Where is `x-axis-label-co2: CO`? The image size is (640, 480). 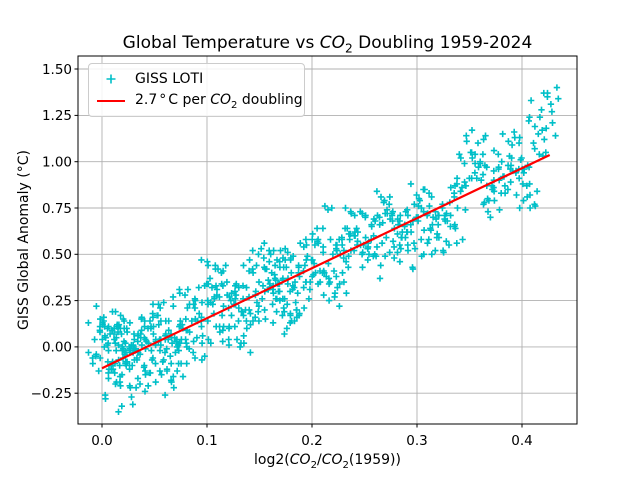 x-axis-label-co2: CO is located at coordinates (332, 460).